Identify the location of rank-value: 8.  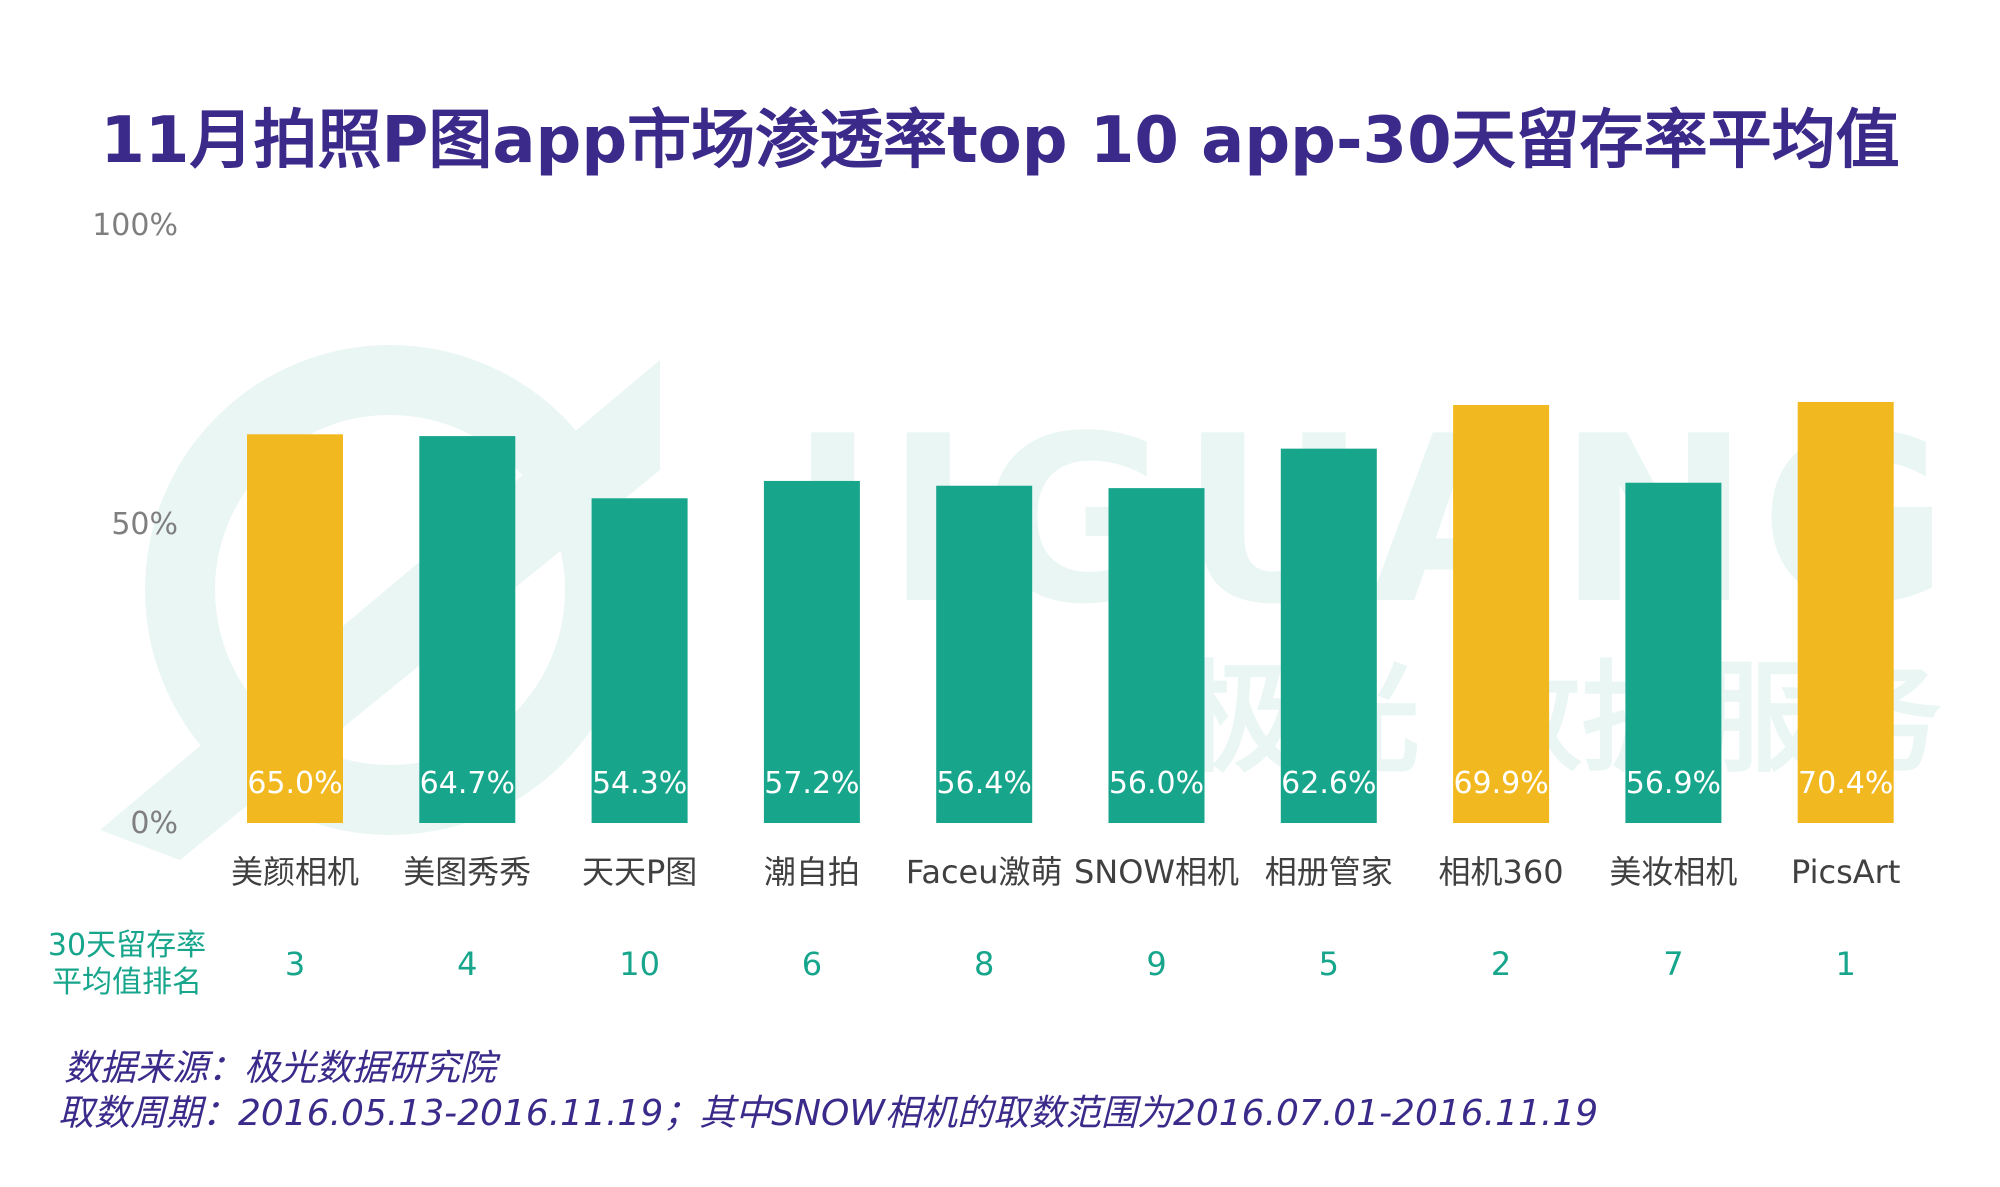
(984, 964).